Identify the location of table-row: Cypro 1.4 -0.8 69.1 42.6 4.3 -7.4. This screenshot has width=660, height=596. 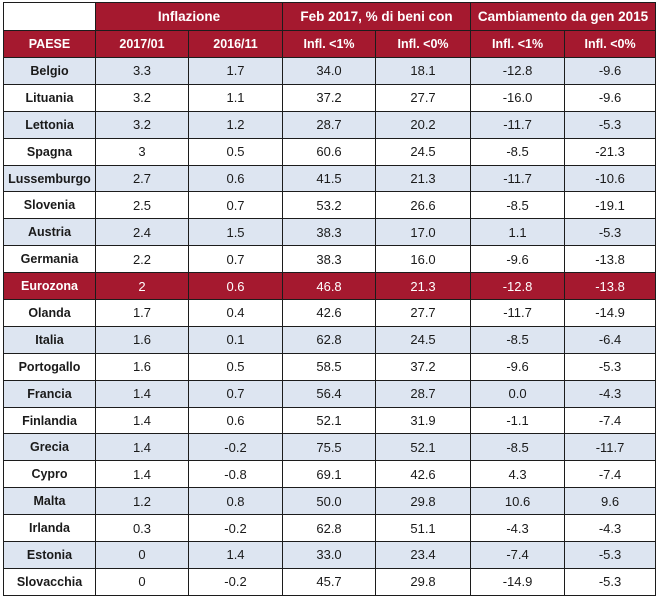
(330, 474).